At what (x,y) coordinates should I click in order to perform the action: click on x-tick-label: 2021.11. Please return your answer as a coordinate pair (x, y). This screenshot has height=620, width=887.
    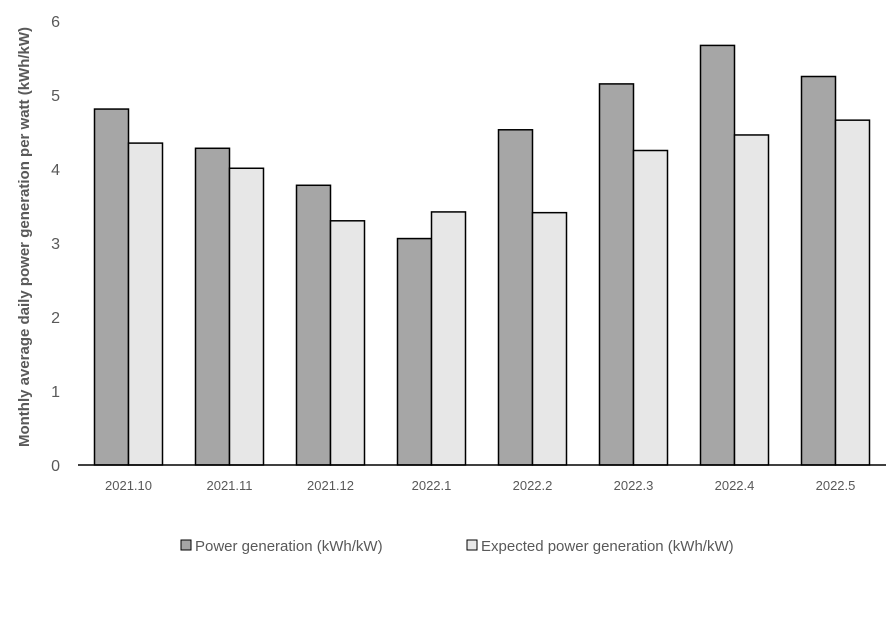
    Looking at the image, I should click on (229, 485).